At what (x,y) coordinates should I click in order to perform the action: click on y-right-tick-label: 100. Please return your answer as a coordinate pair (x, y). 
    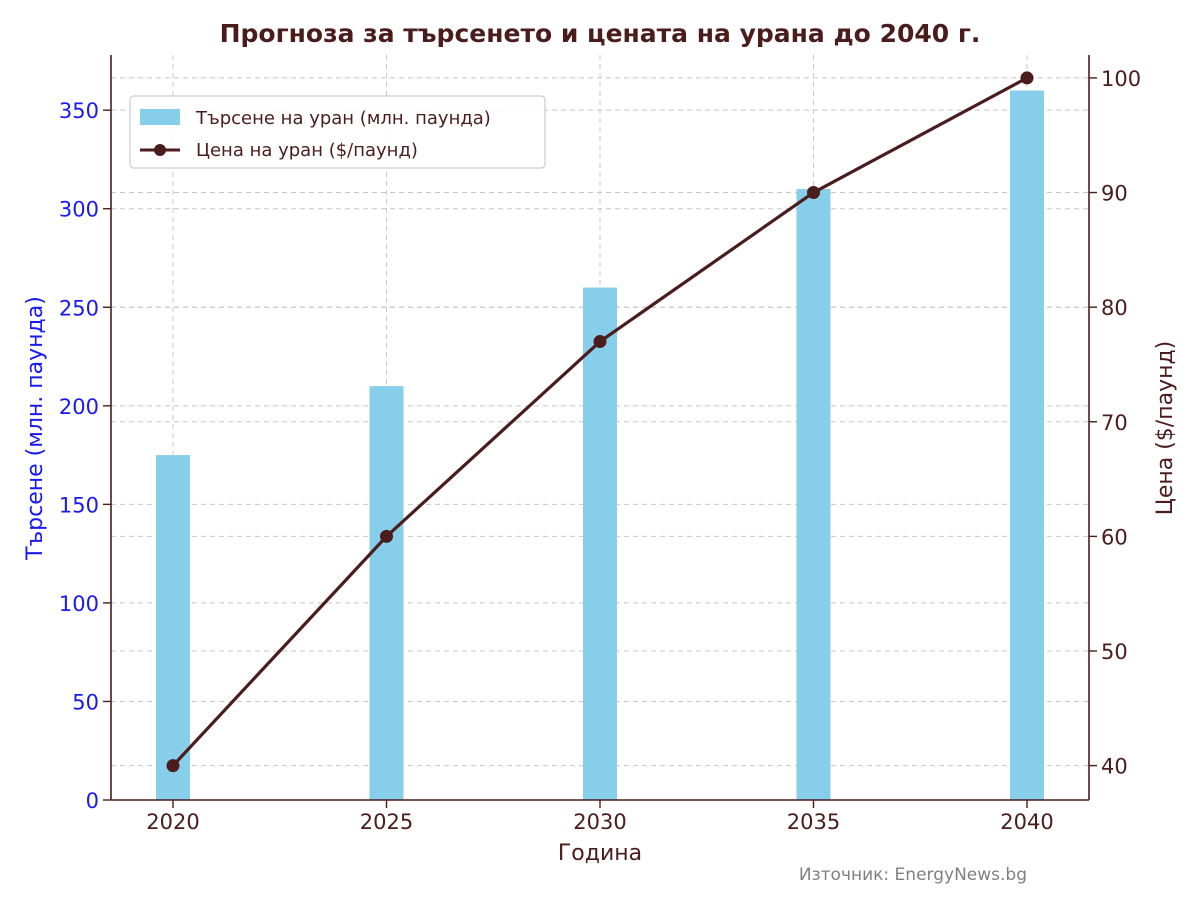
    Looking at the image, I should click on (1121, 79).